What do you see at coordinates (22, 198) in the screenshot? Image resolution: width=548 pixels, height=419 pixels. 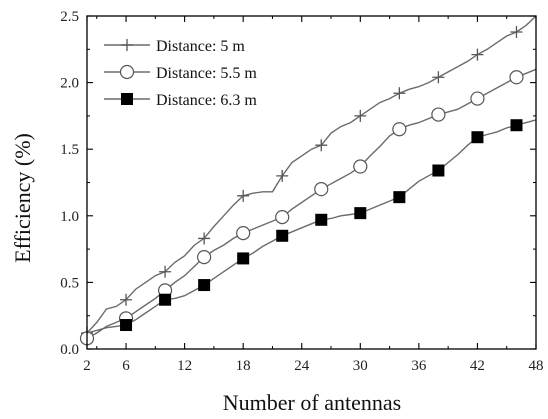 I see `y-axis-title: Efficiency (%)` at bounding box center [22, 198].